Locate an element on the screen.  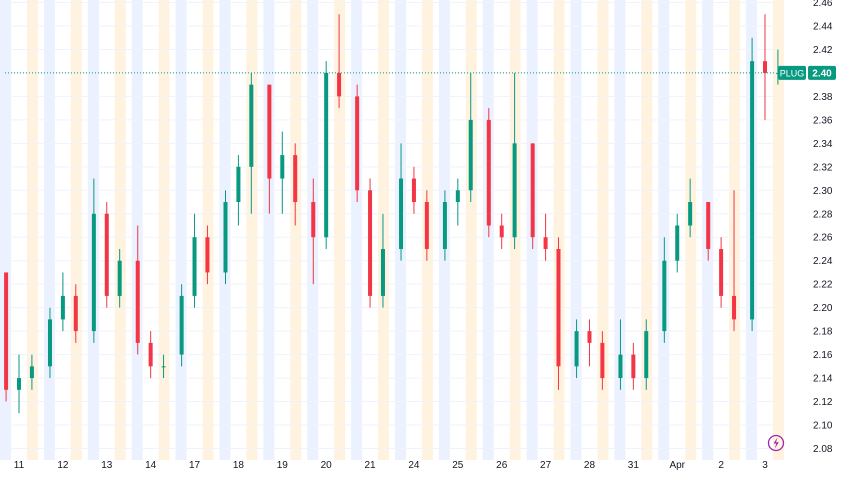
y-tick-label: 2.24 is located at coordinates (823, 261).